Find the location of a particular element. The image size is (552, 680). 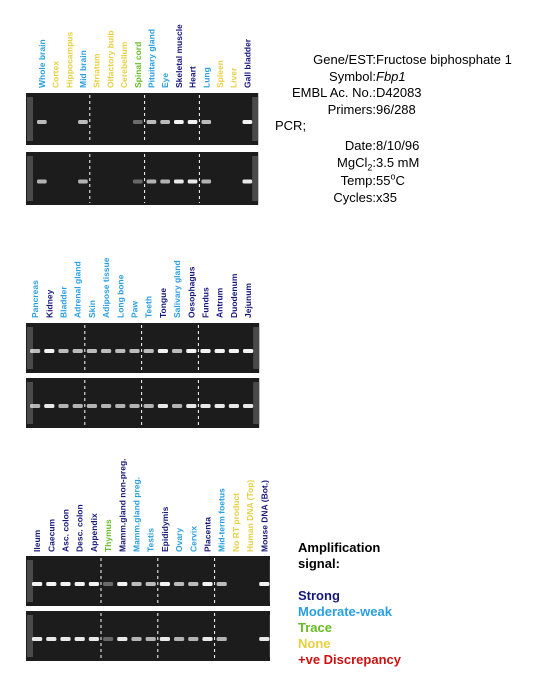

info-value-sup: o is located at coordinates (393, 176).